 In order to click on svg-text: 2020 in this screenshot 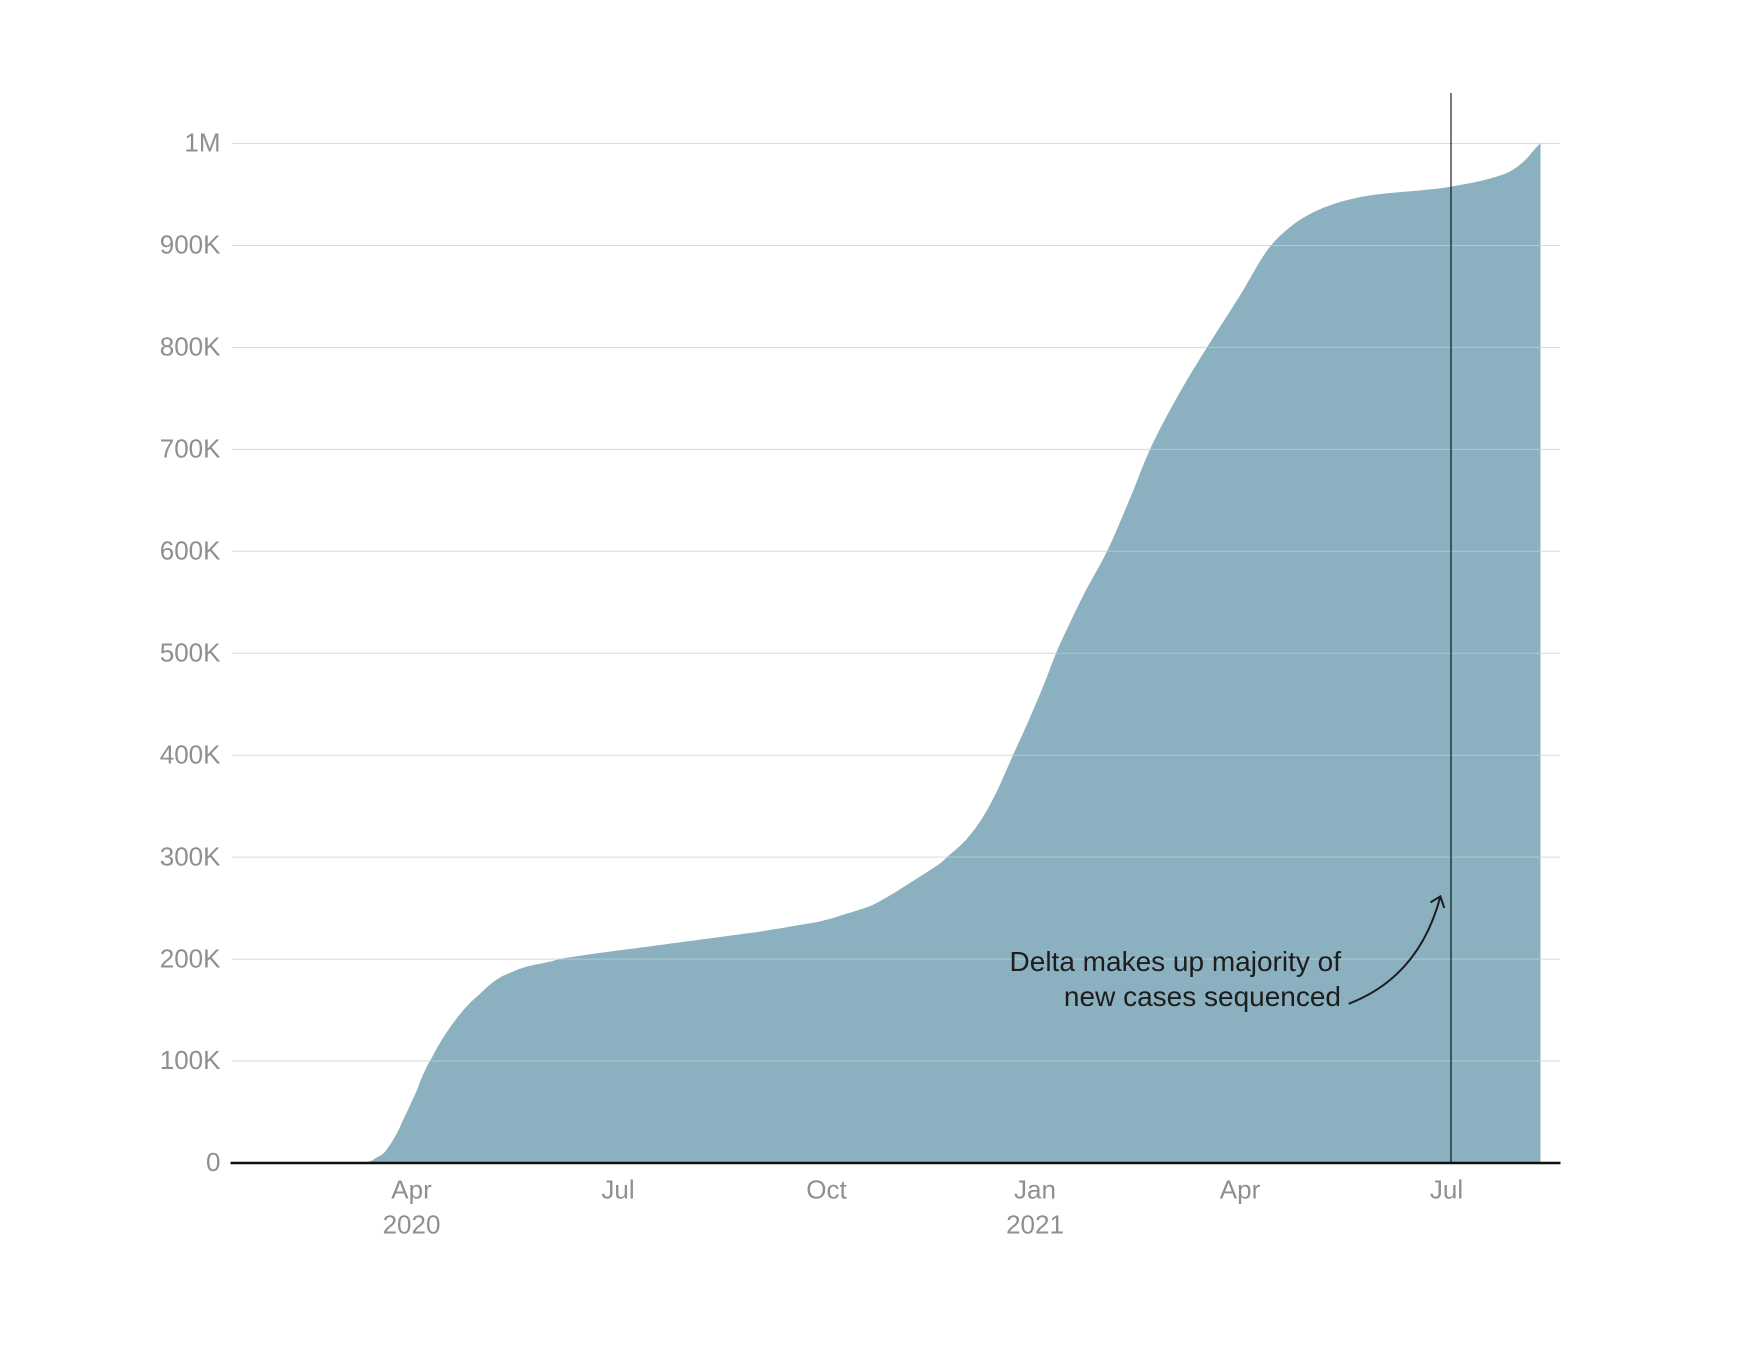, I will do `click(412, 1225)`.